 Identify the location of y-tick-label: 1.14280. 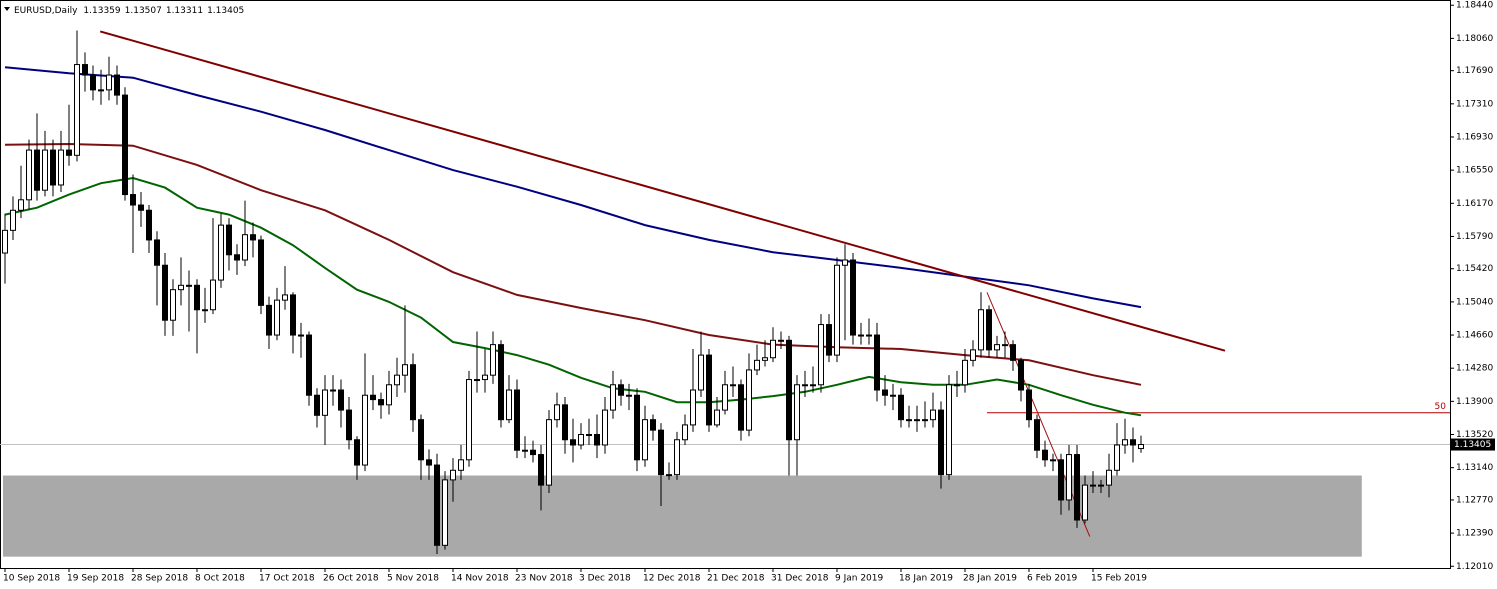
(1474, 369).